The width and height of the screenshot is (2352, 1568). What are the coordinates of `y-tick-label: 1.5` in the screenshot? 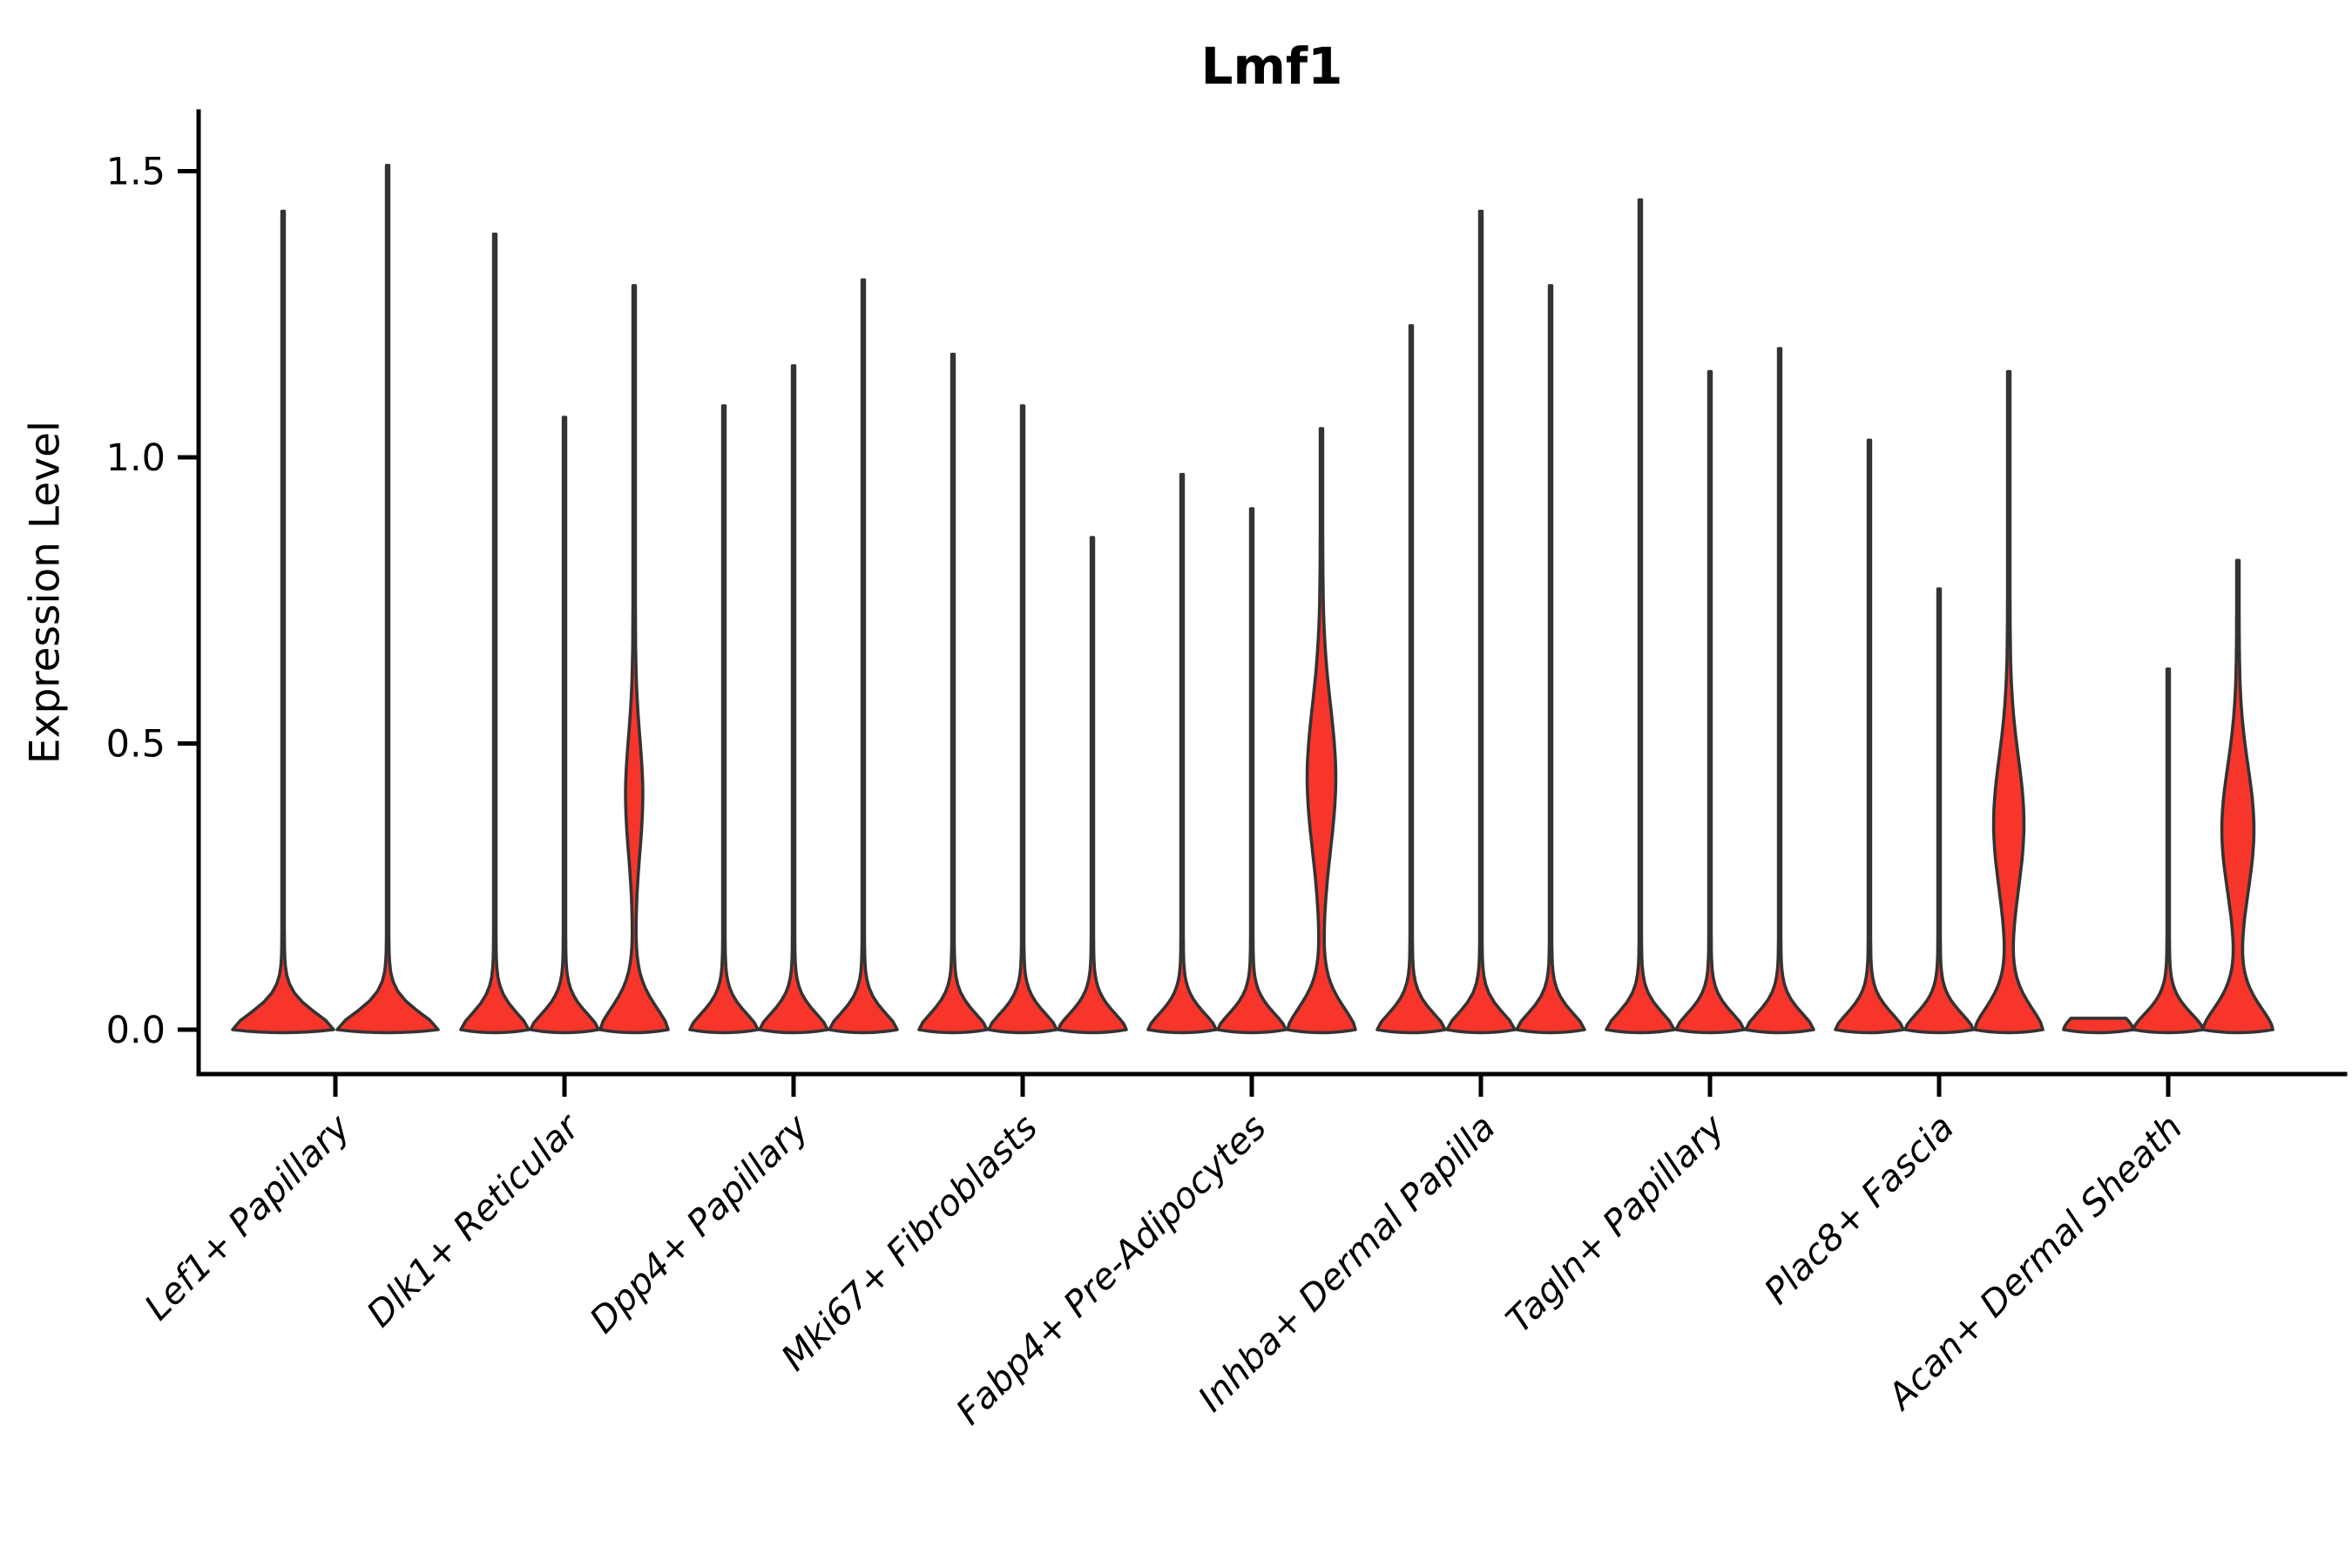 It's located at (136, 172).